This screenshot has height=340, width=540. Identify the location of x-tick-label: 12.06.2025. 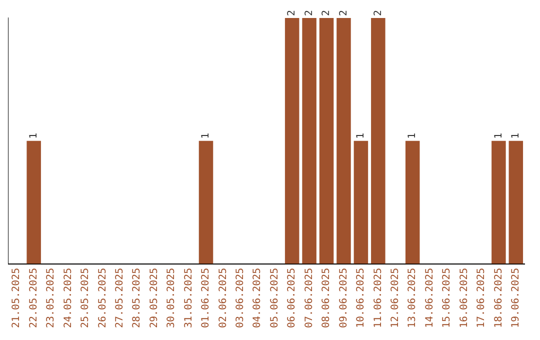
(395, 298).